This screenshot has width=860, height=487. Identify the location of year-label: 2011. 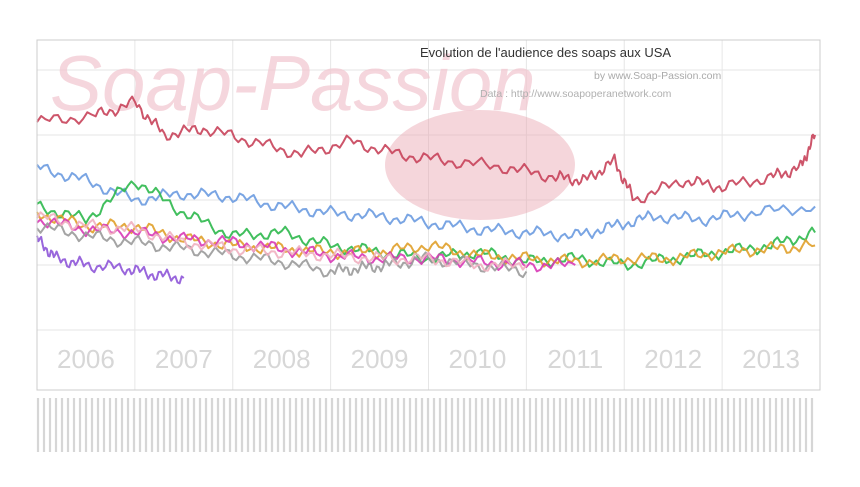
(575, 359).